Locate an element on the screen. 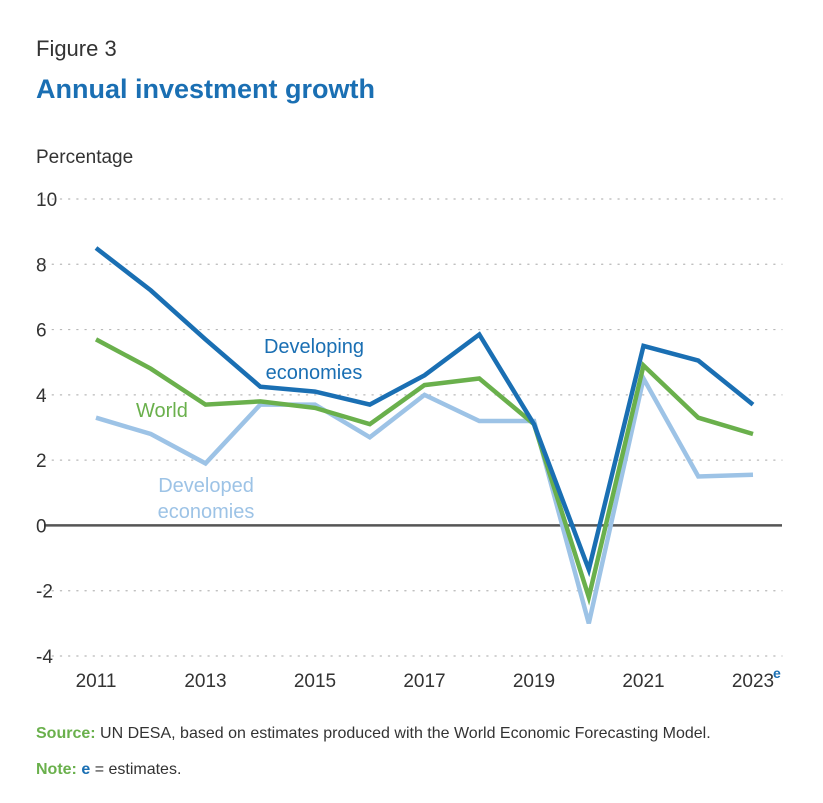 The image size is (823, 803). note-text: = estimates. is located at coordinates (136, 769).